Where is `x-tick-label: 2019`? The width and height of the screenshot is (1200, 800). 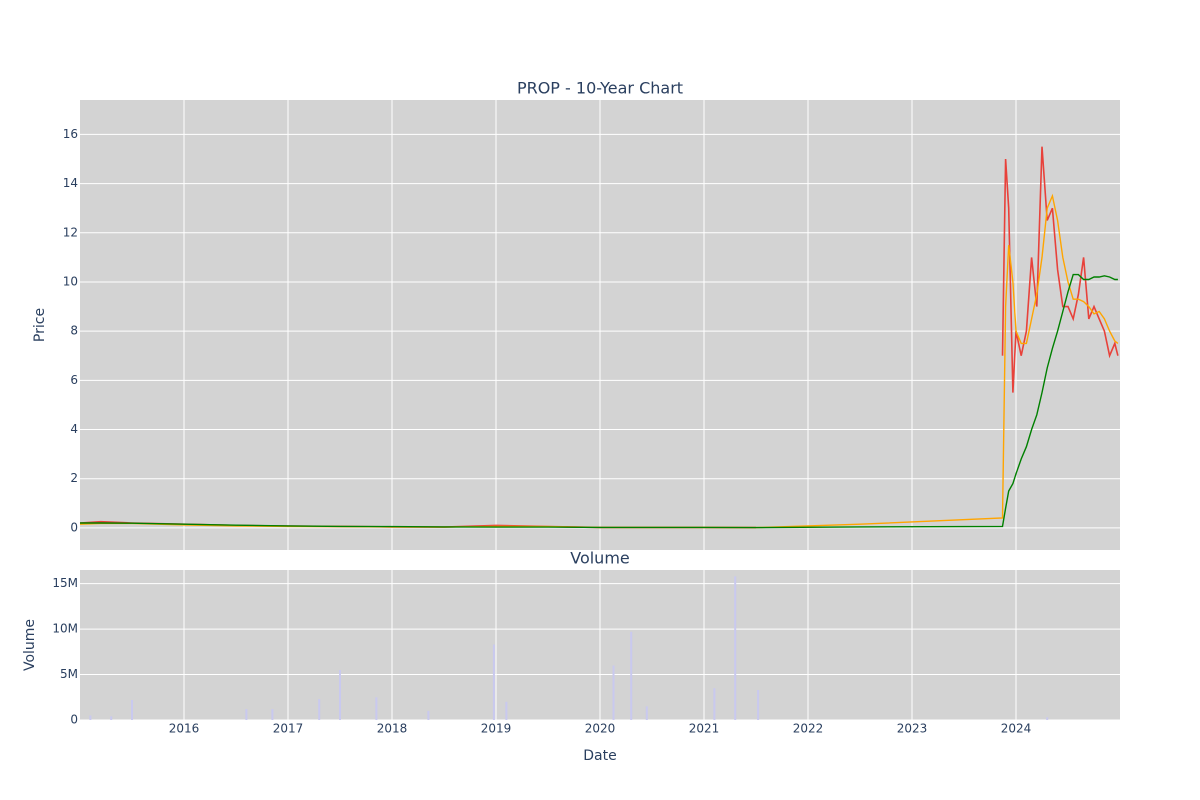 x-tick-label: 2019 is located at coordinates (496, 729).